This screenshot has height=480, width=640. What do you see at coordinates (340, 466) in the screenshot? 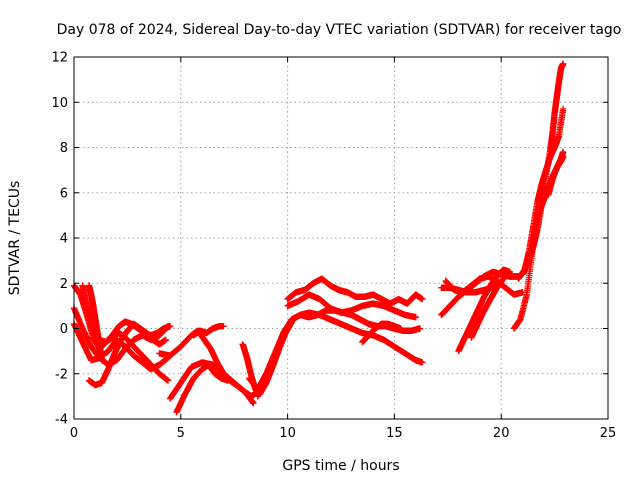
I see `x-axis-label: GPS time / hours` at bounding box center [340, 466].